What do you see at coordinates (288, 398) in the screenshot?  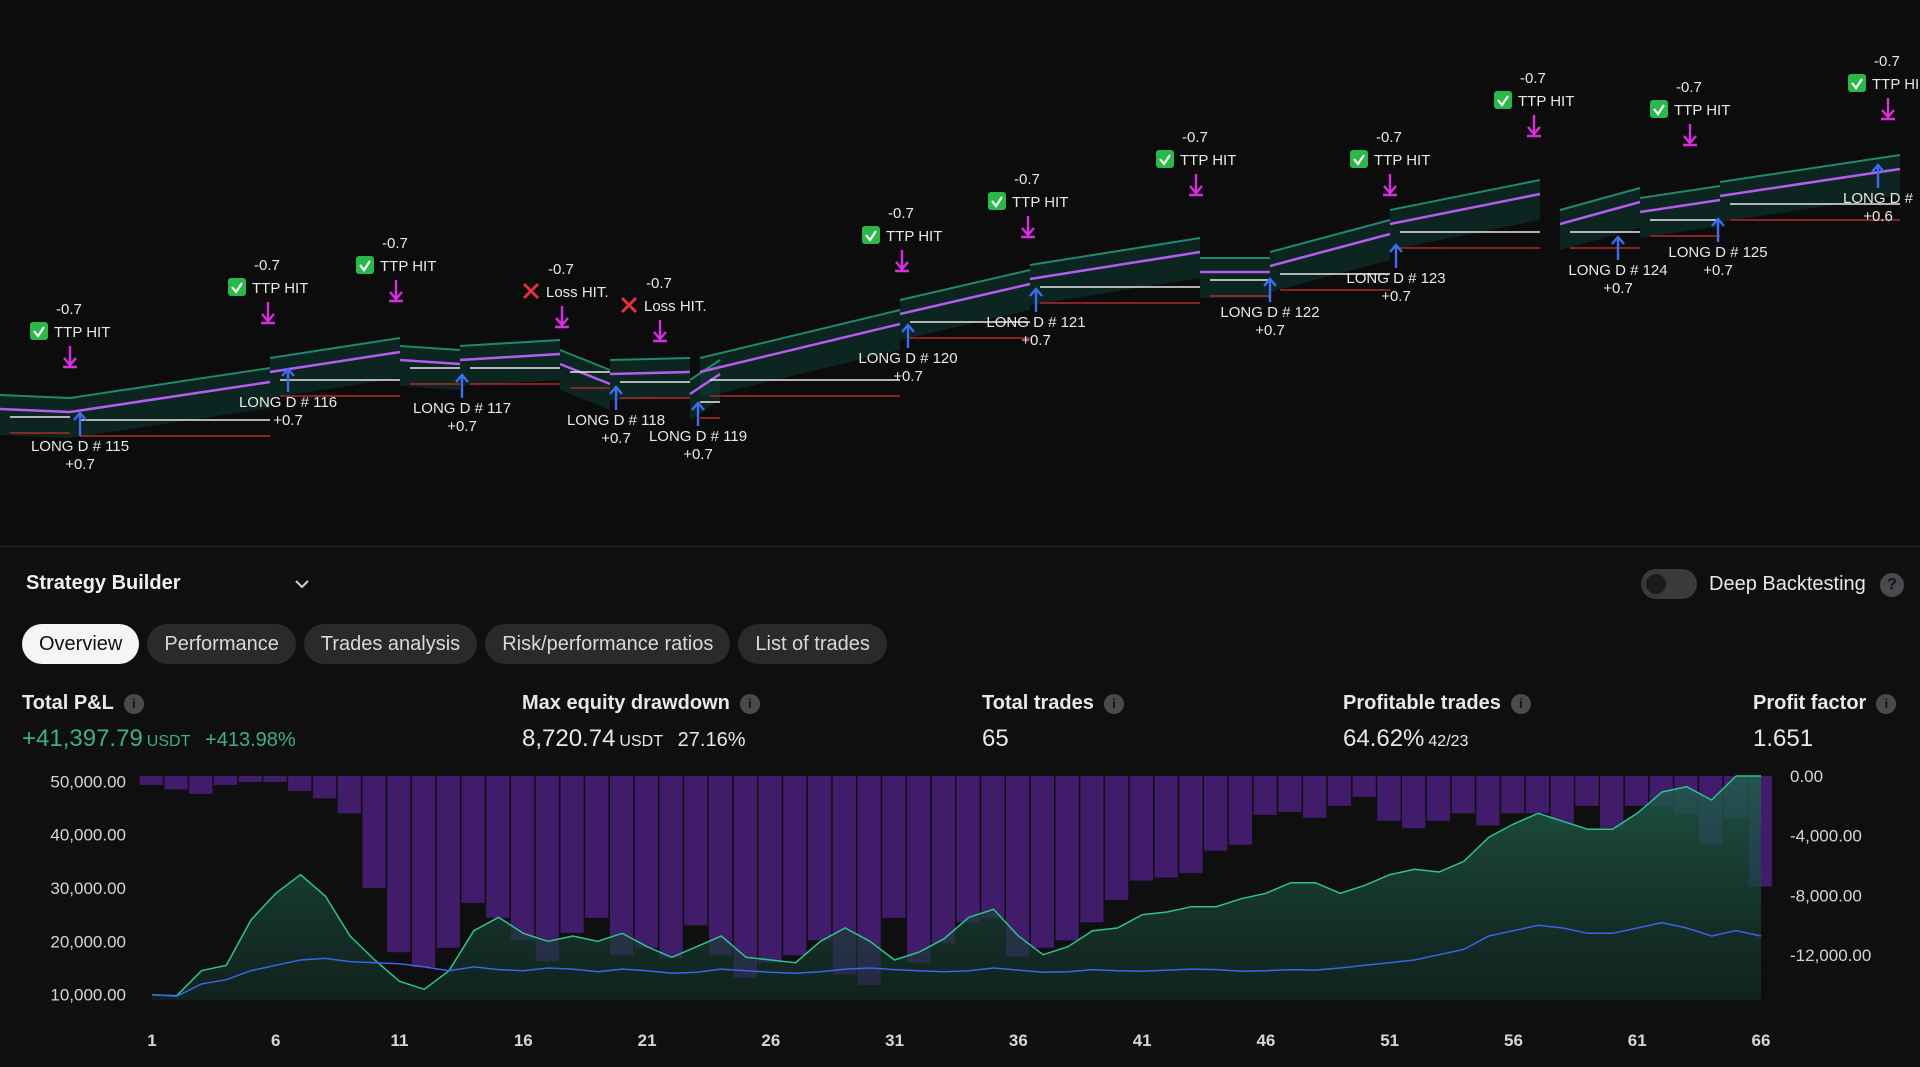 I see `entry-annotation: LONG D # 116+0.7` at bounding box center [288, 398].